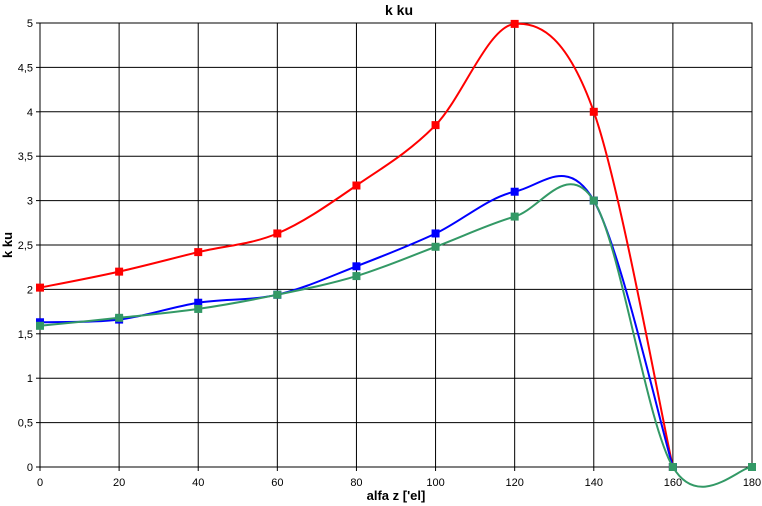 This screenshot has height=506, width=762. Describe the element at coordinates (399, 10) in the screenshot. I see `chart-title: k ku` at that location.